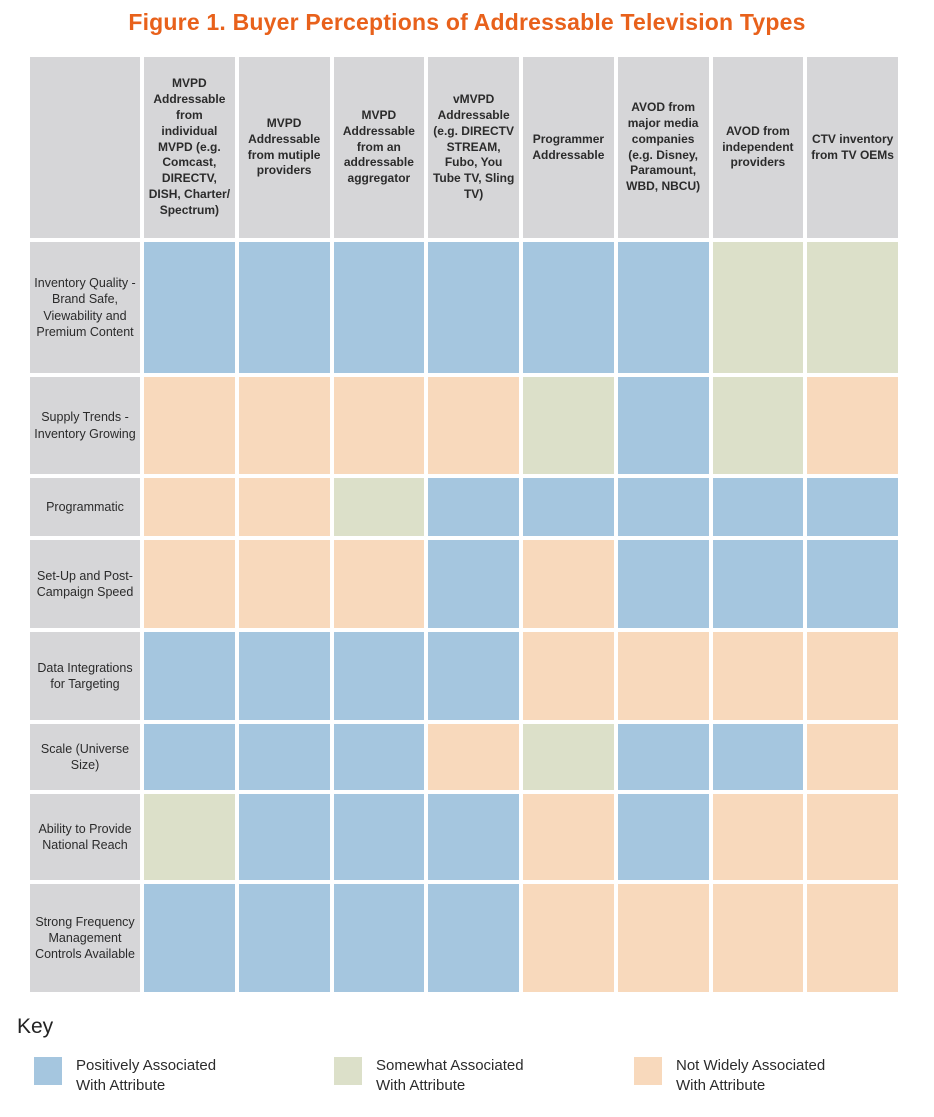  Describe the element at coordinates (663, 584) in the screenshot. I see `matrix-cell-r4-c6` at that location.